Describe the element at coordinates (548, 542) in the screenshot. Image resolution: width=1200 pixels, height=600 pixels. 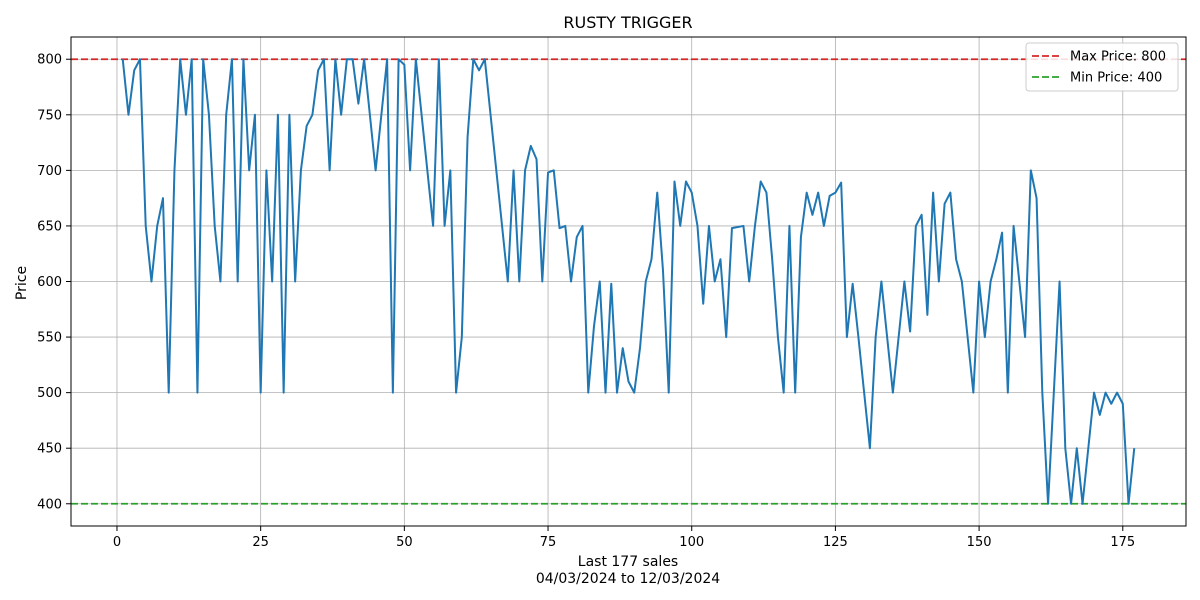
I see `x-tick-label: 75` at that location.